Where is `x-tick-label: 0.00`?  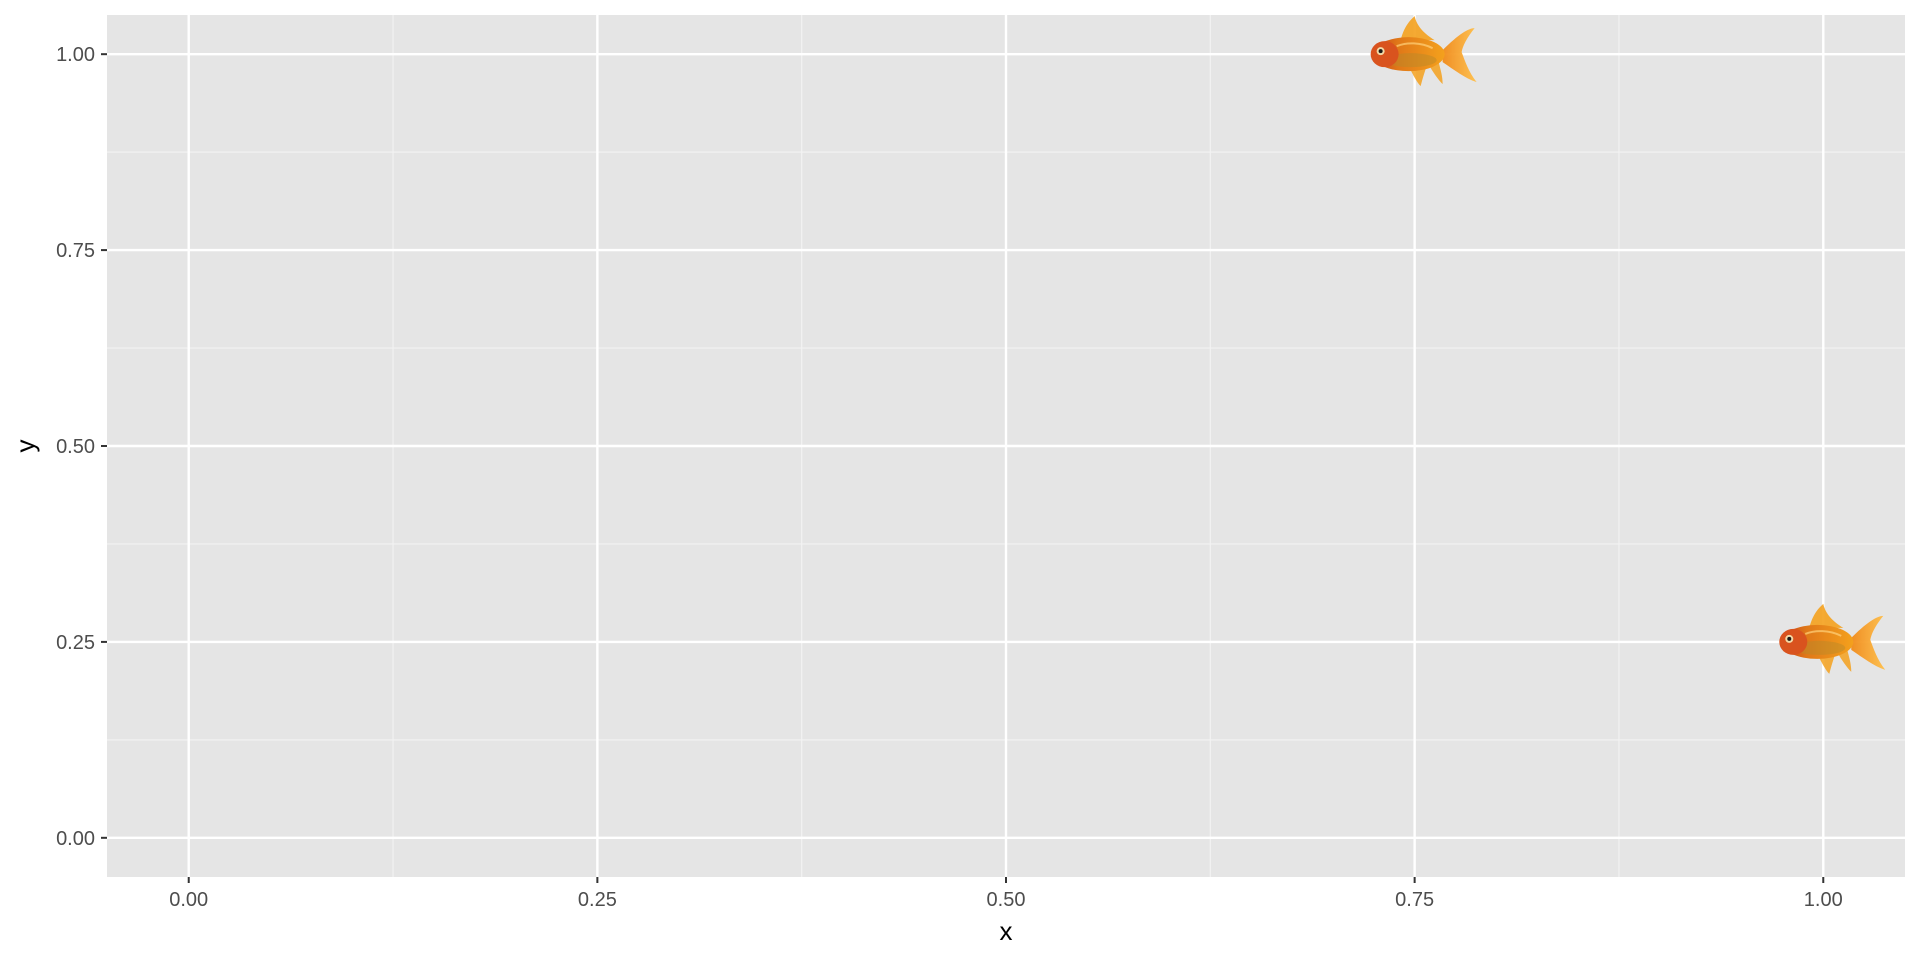 x-tick-label: 0.00 is located at coordinates (188, 900).